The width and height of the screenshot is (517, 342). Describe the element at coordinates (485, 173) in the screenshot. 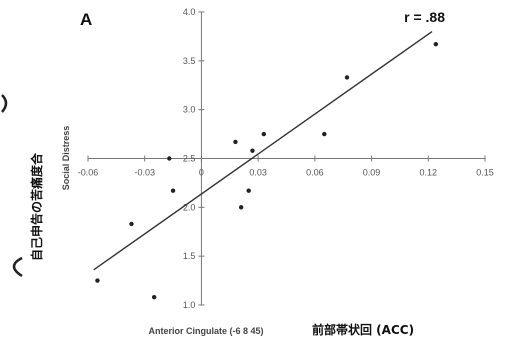

I see `x-tick-label: 0.15` at that location.